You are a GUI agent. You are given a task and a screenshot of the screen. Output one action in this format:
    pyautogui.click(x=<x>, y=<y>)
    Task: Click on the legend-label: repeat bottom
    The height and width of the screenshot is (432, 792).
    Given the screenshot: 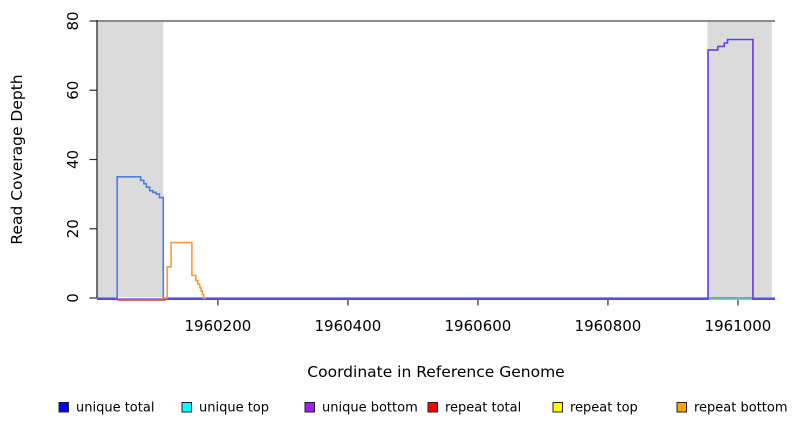 What is the action you would take?
    pyautogui.click(x=741, y=408)
    